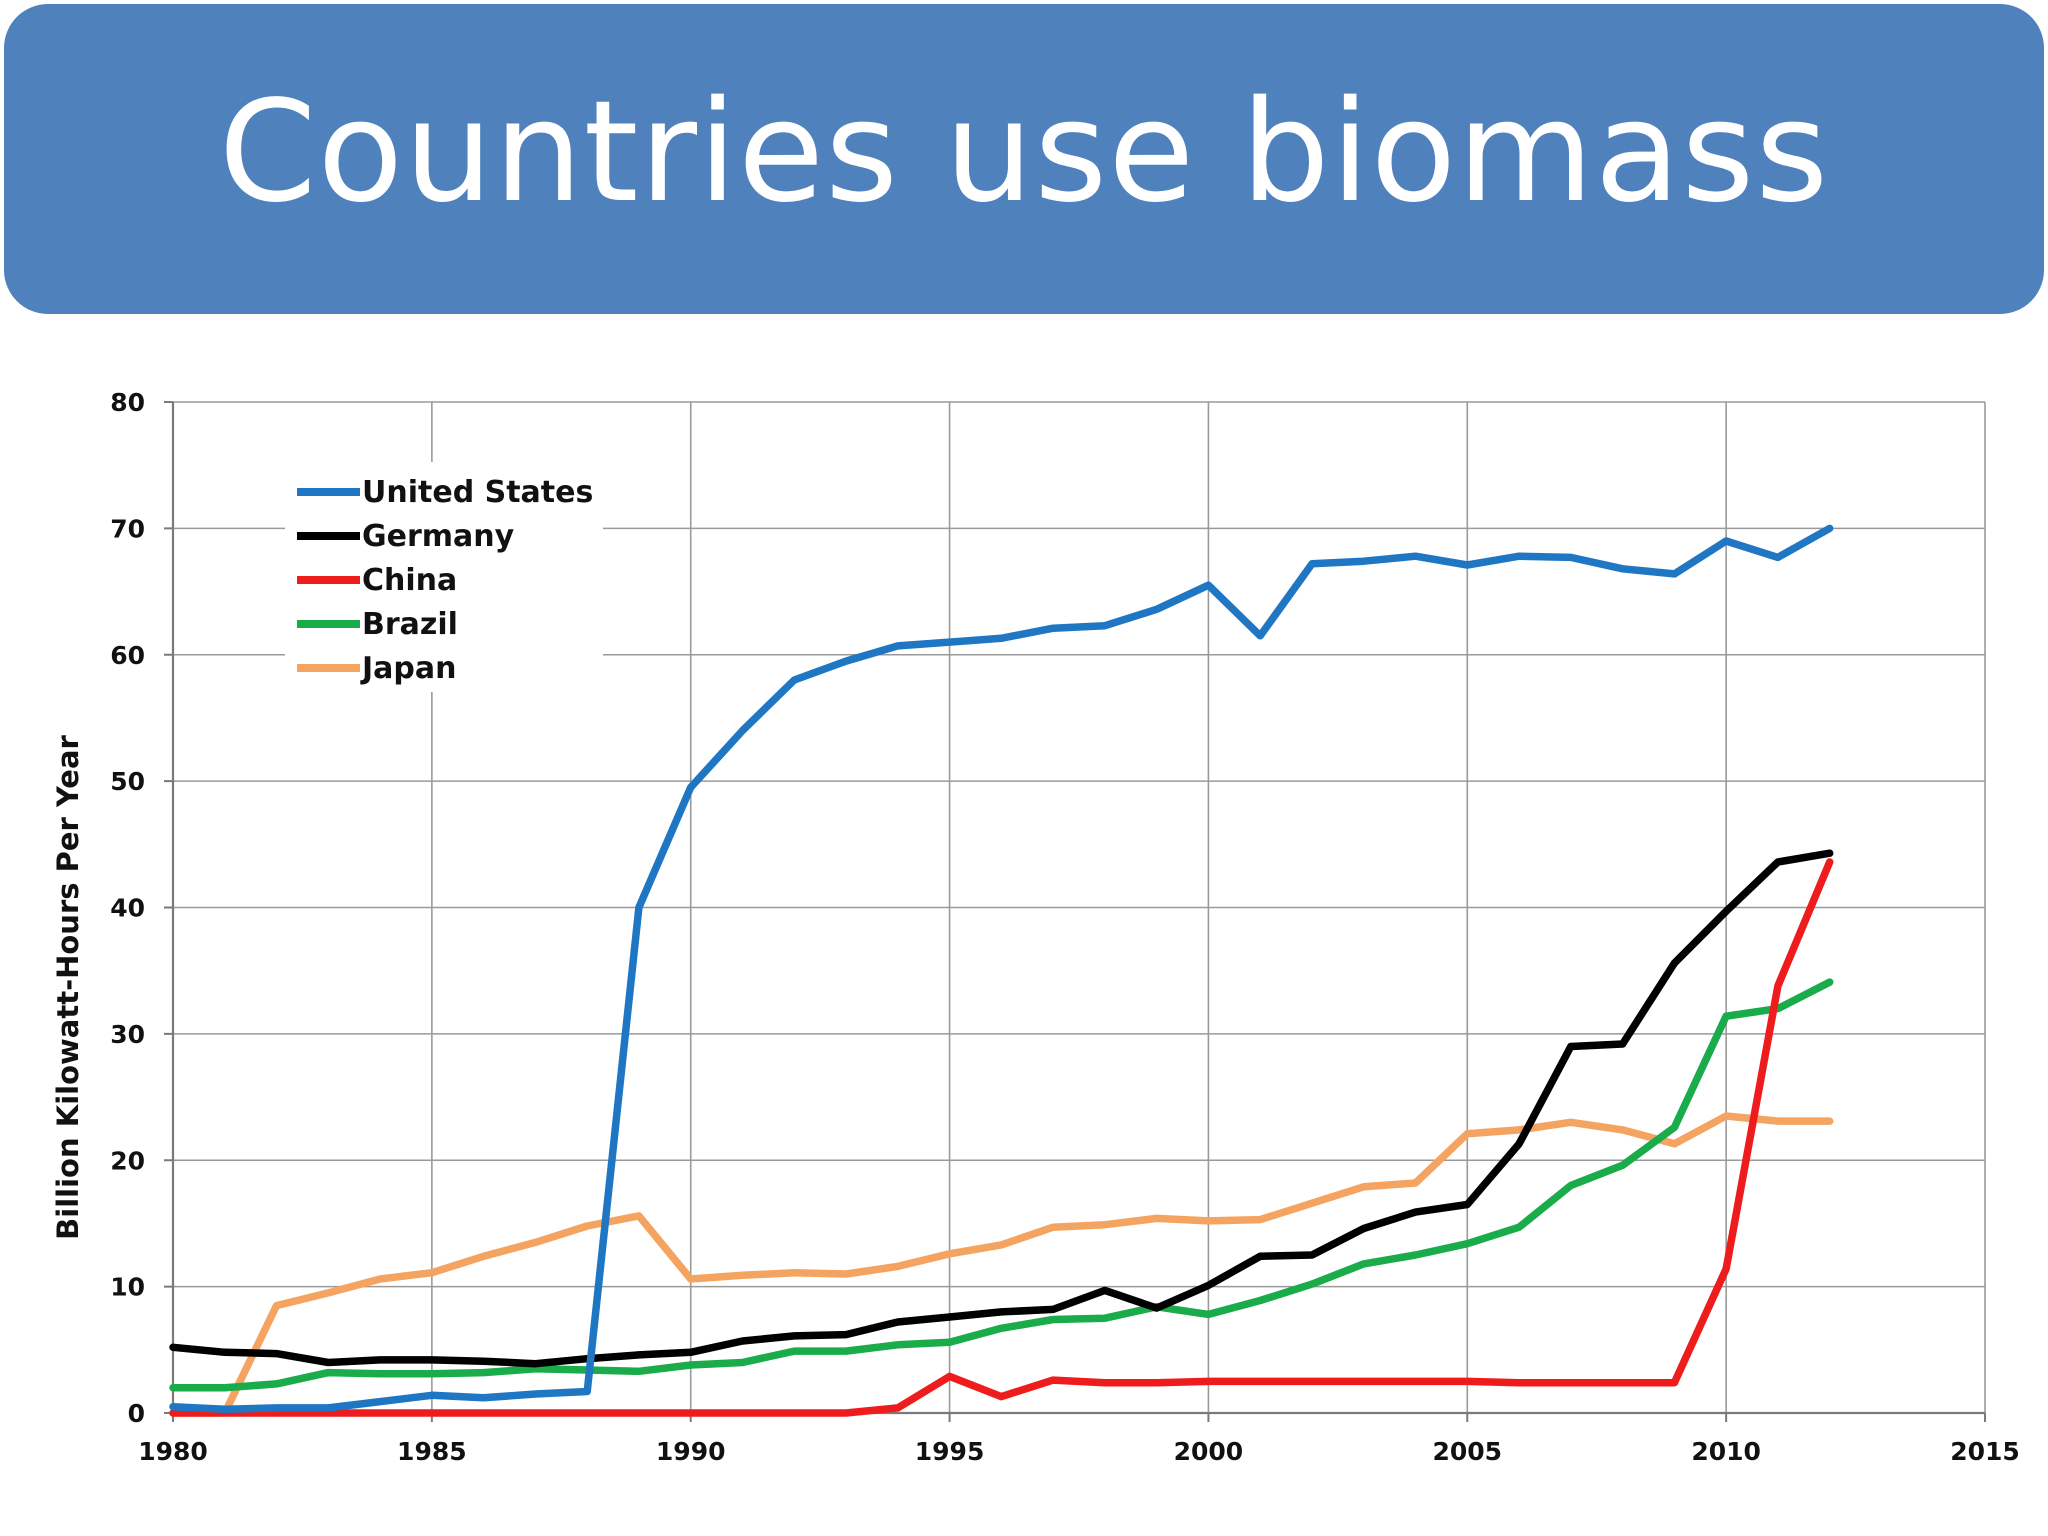  I want to click on y-tick-label: 0, so click(136, 1413).